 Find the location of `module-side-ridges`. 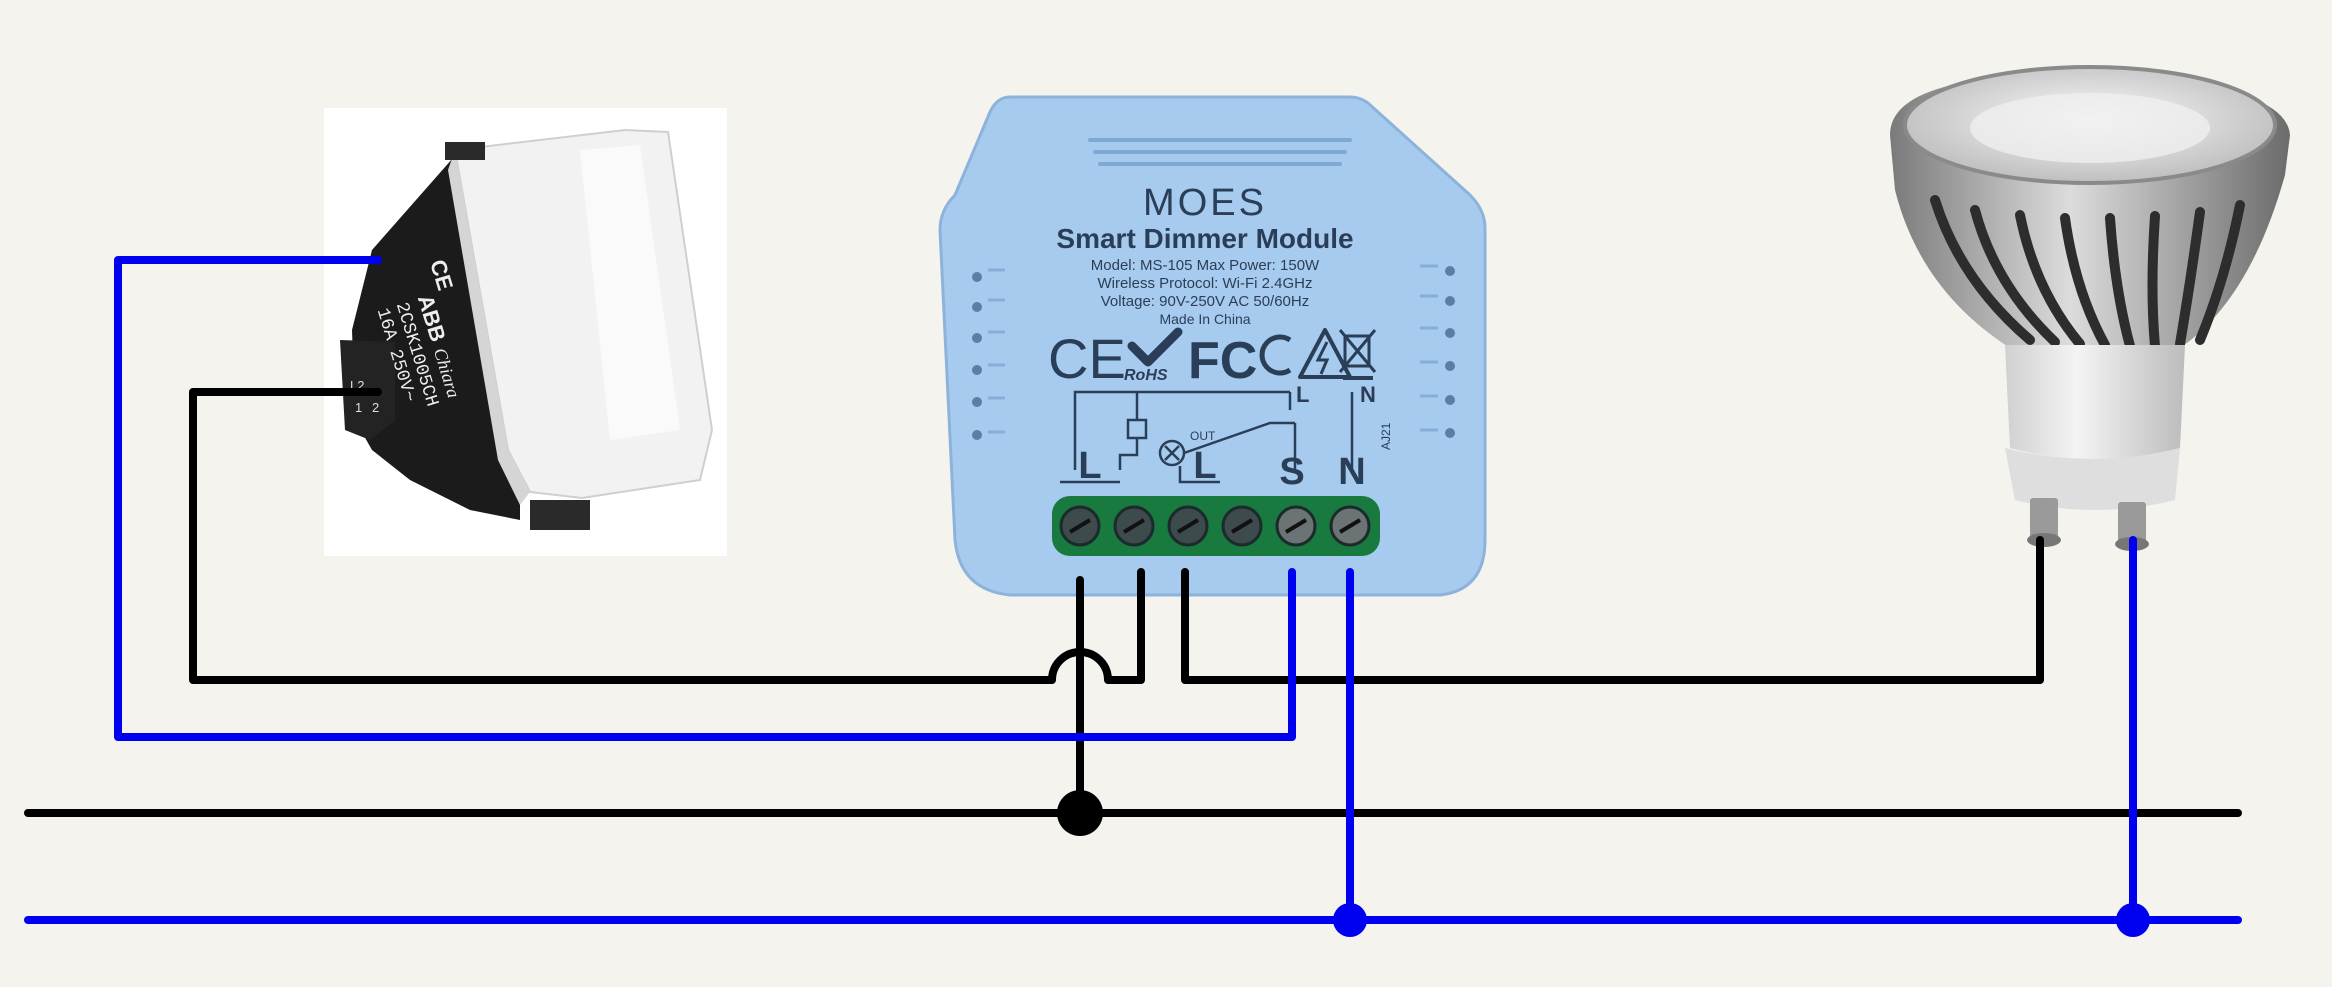

module-side-ridges is located at coordinates (1213, 349).